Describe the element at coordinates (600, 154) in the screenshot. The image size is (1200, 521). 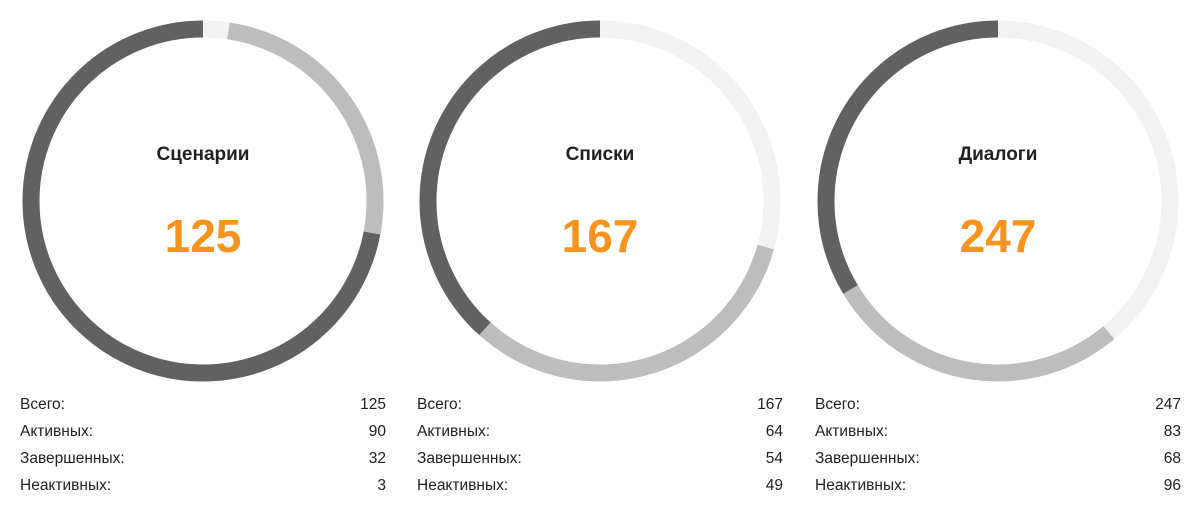
I see `chart-title: Списки` at that location.